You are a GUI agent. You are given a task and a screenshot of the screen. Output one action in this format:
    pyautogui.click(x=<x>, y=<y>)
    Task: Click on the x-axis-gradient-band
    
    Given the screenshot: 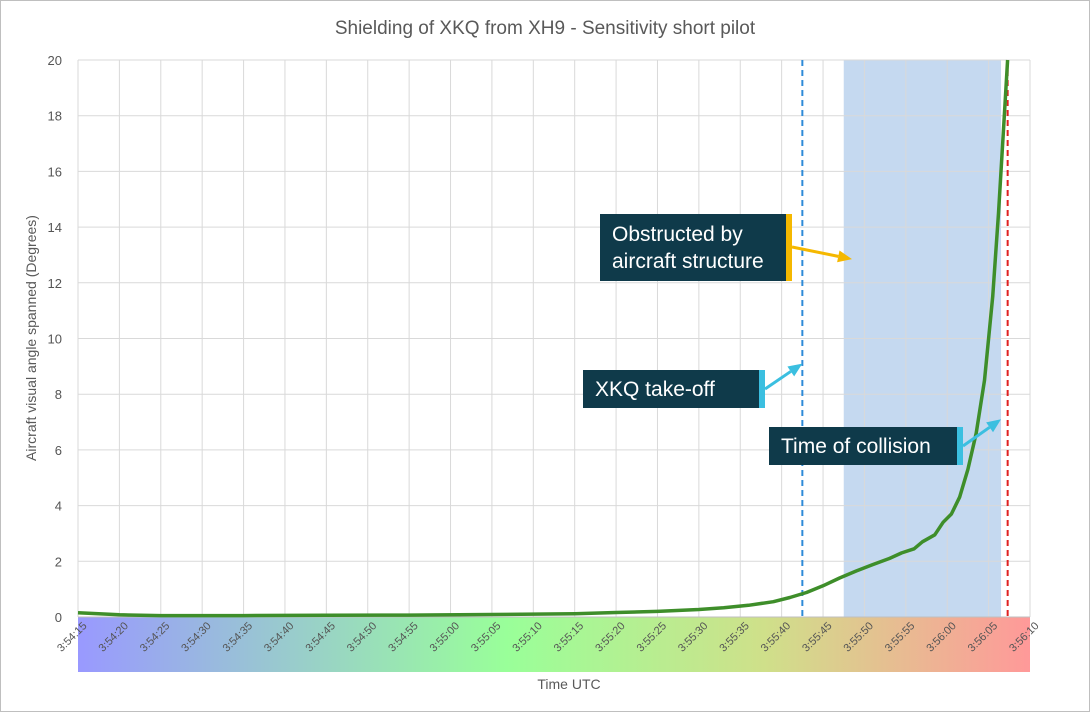 What is the action you would take?
    pyautogui.click(x=554, y=644)
    